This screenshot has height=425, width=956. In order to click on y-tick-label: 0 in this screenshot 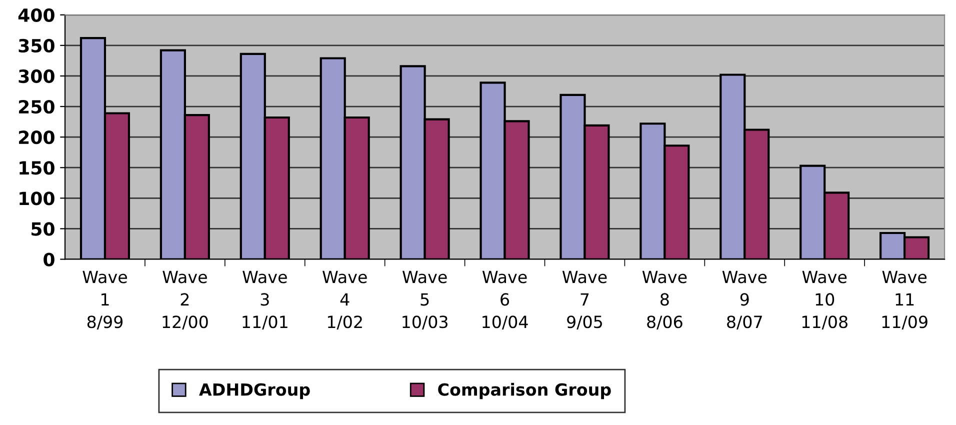, I will do `click(49, 259)`.